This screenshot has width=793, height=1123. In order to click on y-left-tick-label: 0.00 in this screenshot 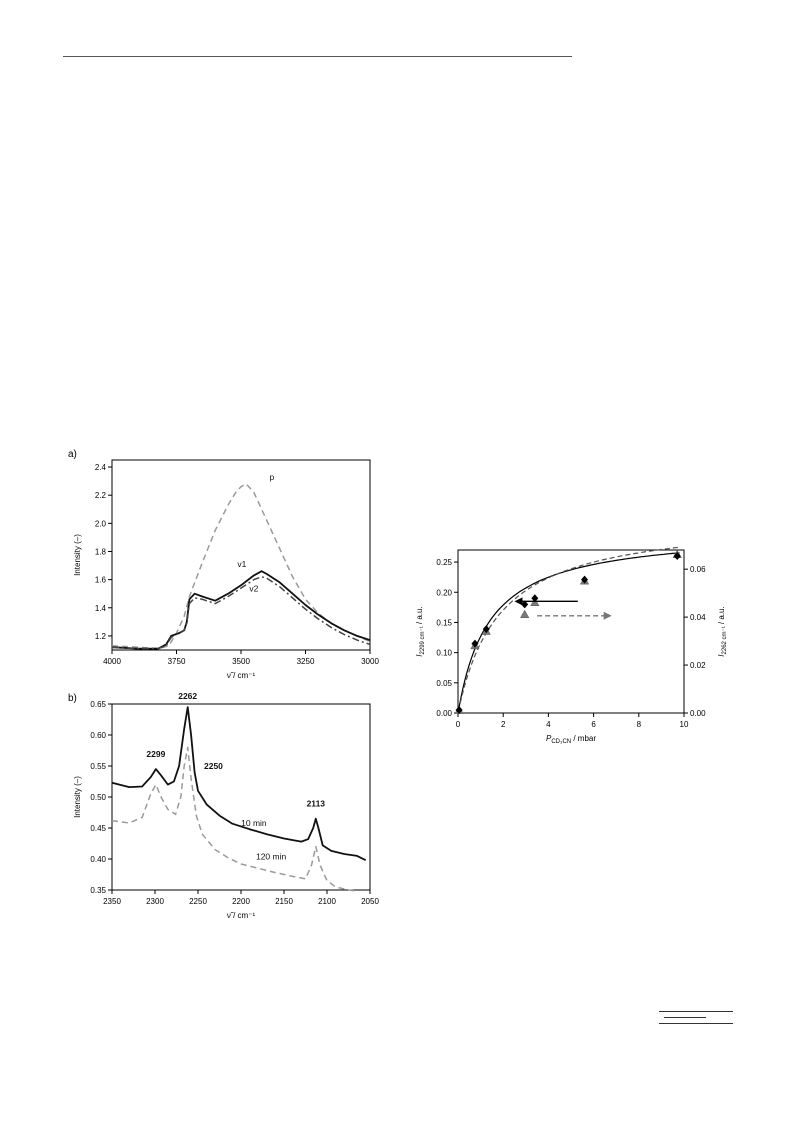, I will do `click(444, 713)`.